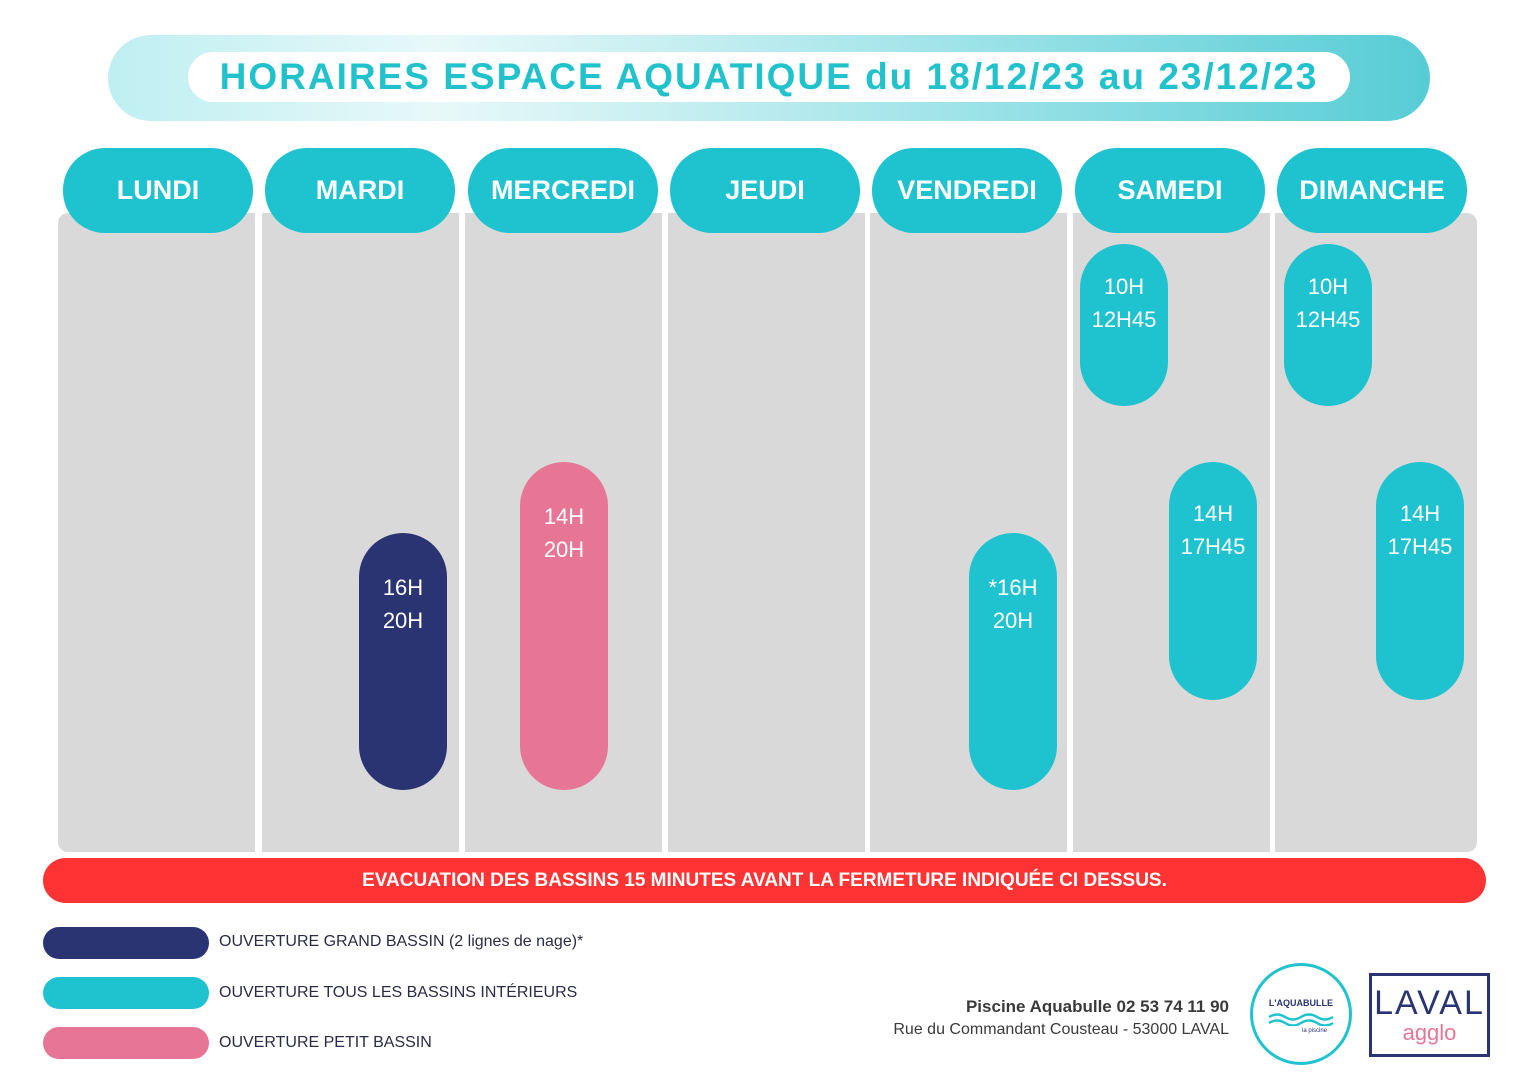  Describe the element at coordinates (1429, 1003) in the screenshot. I see `laval-logo-line1: LAVAL` at that location.